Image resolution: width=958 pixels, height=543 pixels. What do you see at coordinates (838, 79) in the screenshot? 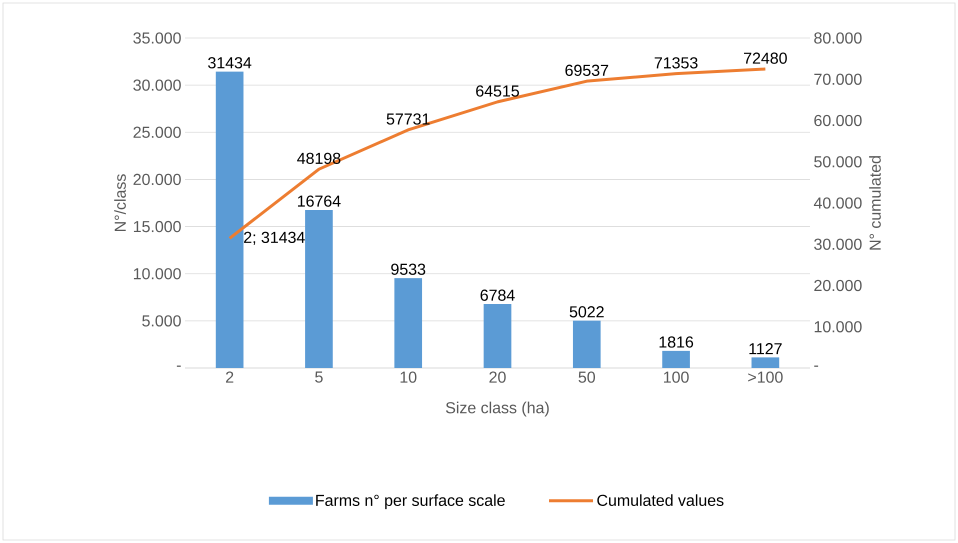
I see `y2-tick-label: 70.000` at bounding box center [838, 79].